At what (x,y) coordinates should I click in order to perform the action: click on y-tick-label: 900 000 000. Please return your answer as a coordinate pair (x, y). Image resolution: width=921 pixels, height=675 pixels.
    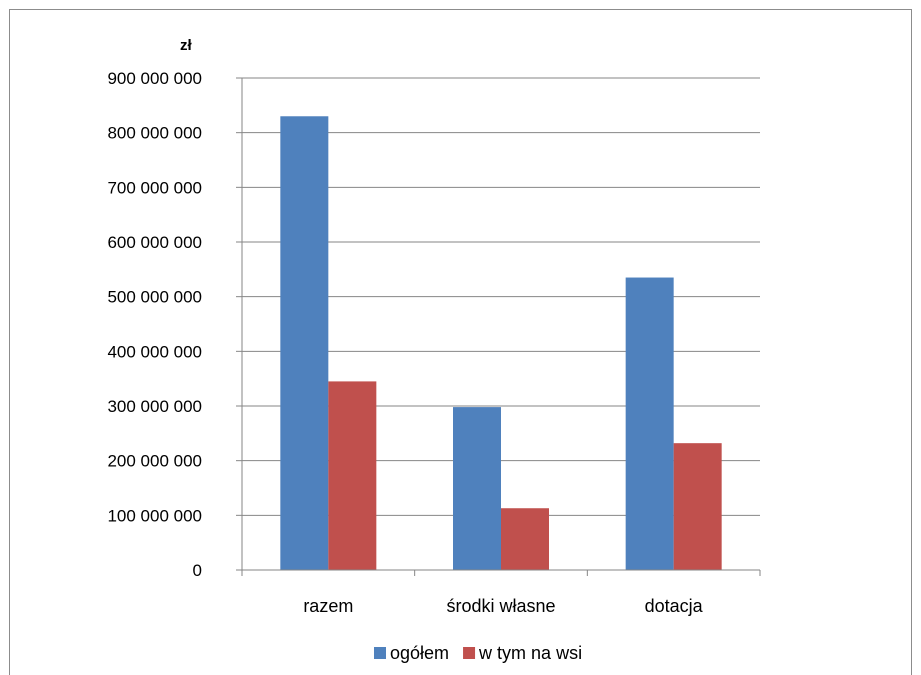
    Looking at the image, I should click on (154, 78).